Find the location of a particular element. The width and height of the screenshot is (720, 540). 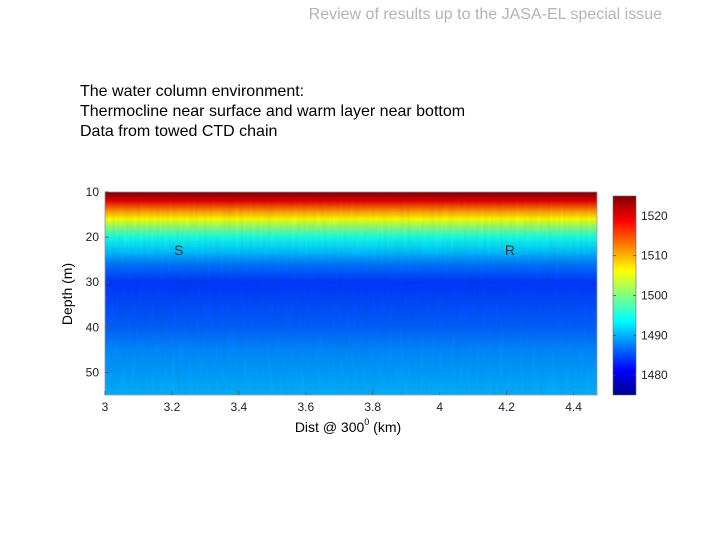

y-tick-label: 30 is located at coordinates (93, 282).